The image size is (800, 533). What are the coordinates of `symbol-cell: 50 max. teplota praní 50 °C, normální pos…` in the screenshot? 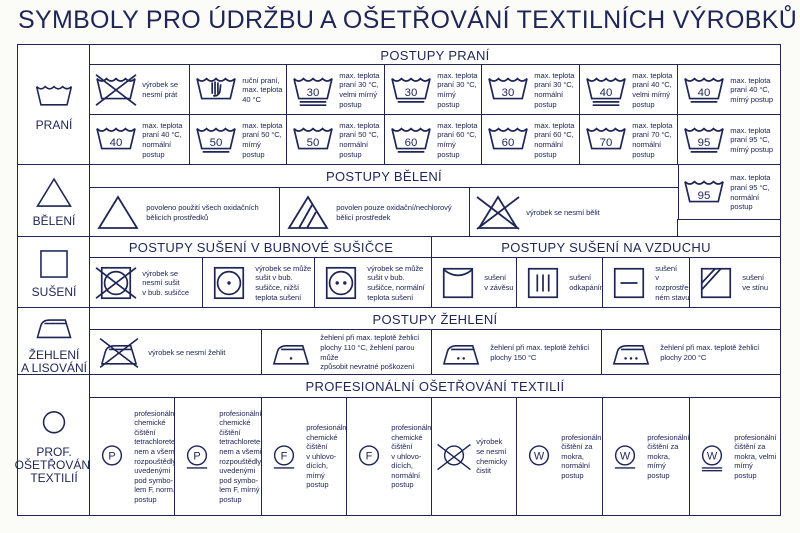 It's located at (336, 140).